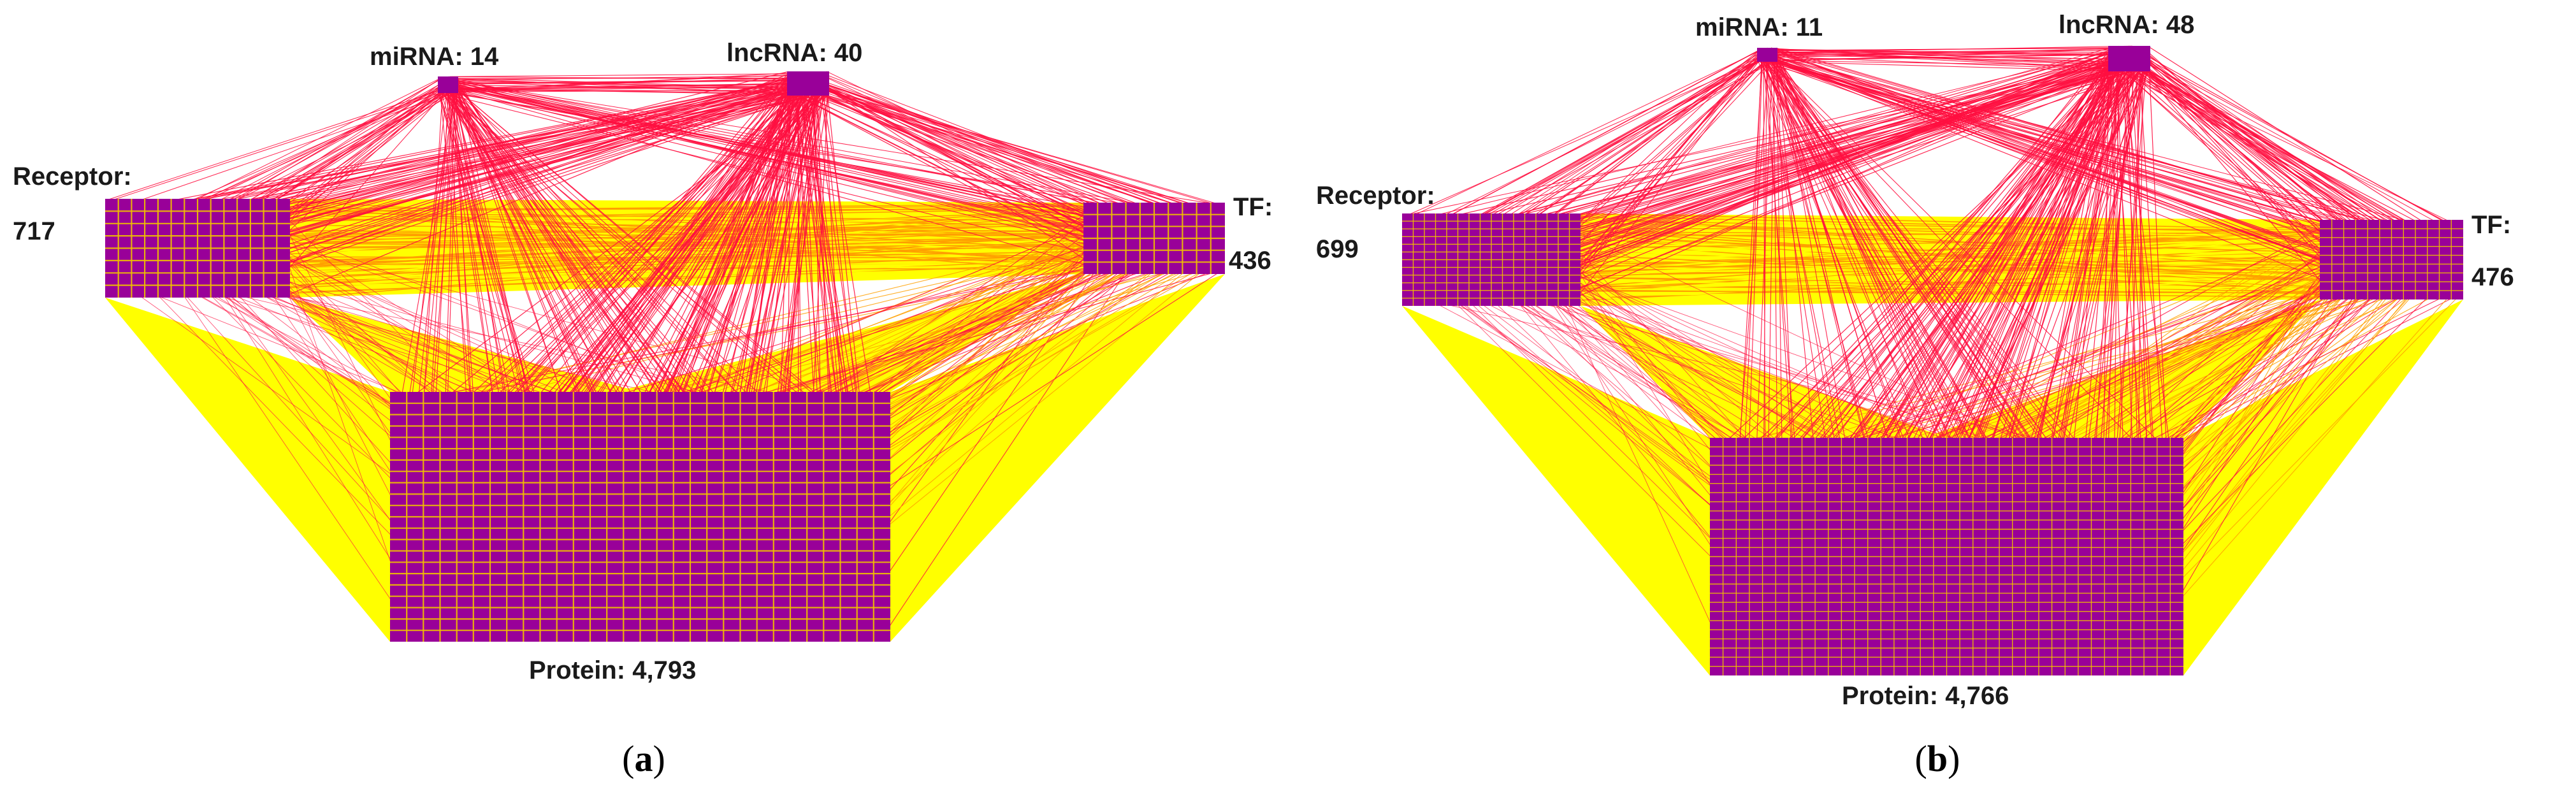 Image resolution: width=2576 pixels, height=794 pixels. I want to click on panel-b-mirna-node, so click(1767, 55).